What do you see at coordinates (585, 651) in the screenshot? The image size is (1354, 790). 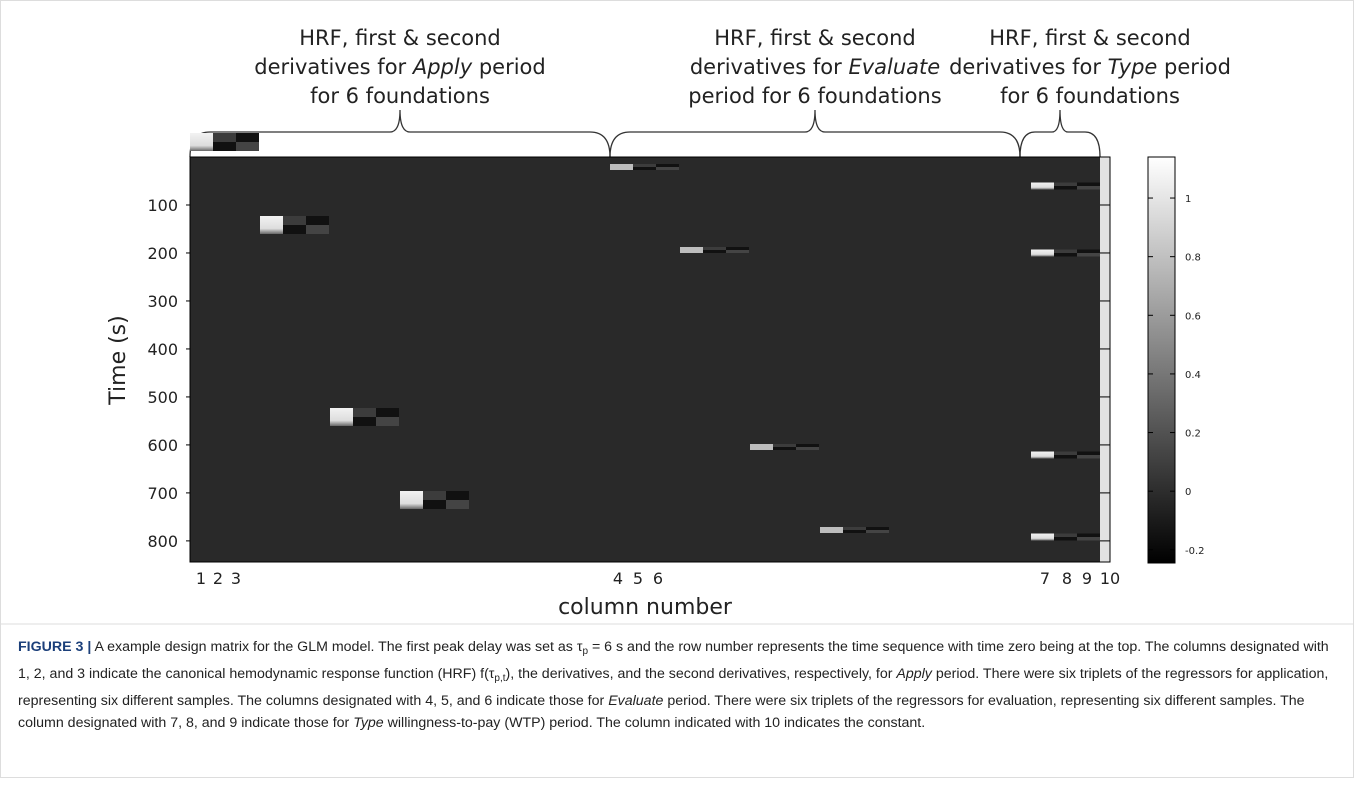 I see `caption-sub: p` at bounding box center [585, 651].